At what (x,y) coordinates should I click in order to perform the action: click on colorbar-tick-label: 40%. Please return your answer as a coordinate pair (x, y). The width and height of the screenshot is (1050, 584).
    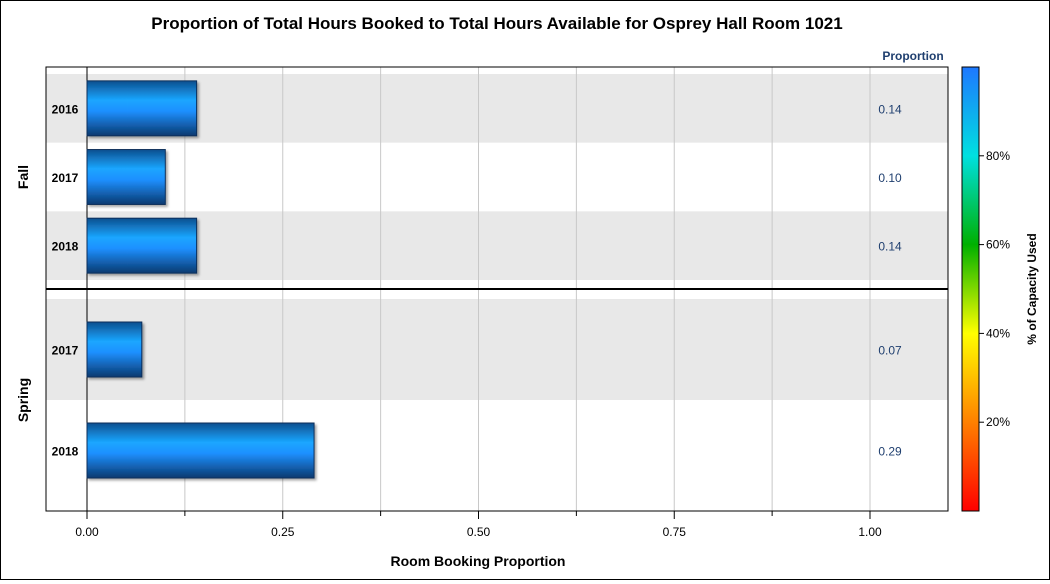
    Looking at the image, I should click on (998, 333).